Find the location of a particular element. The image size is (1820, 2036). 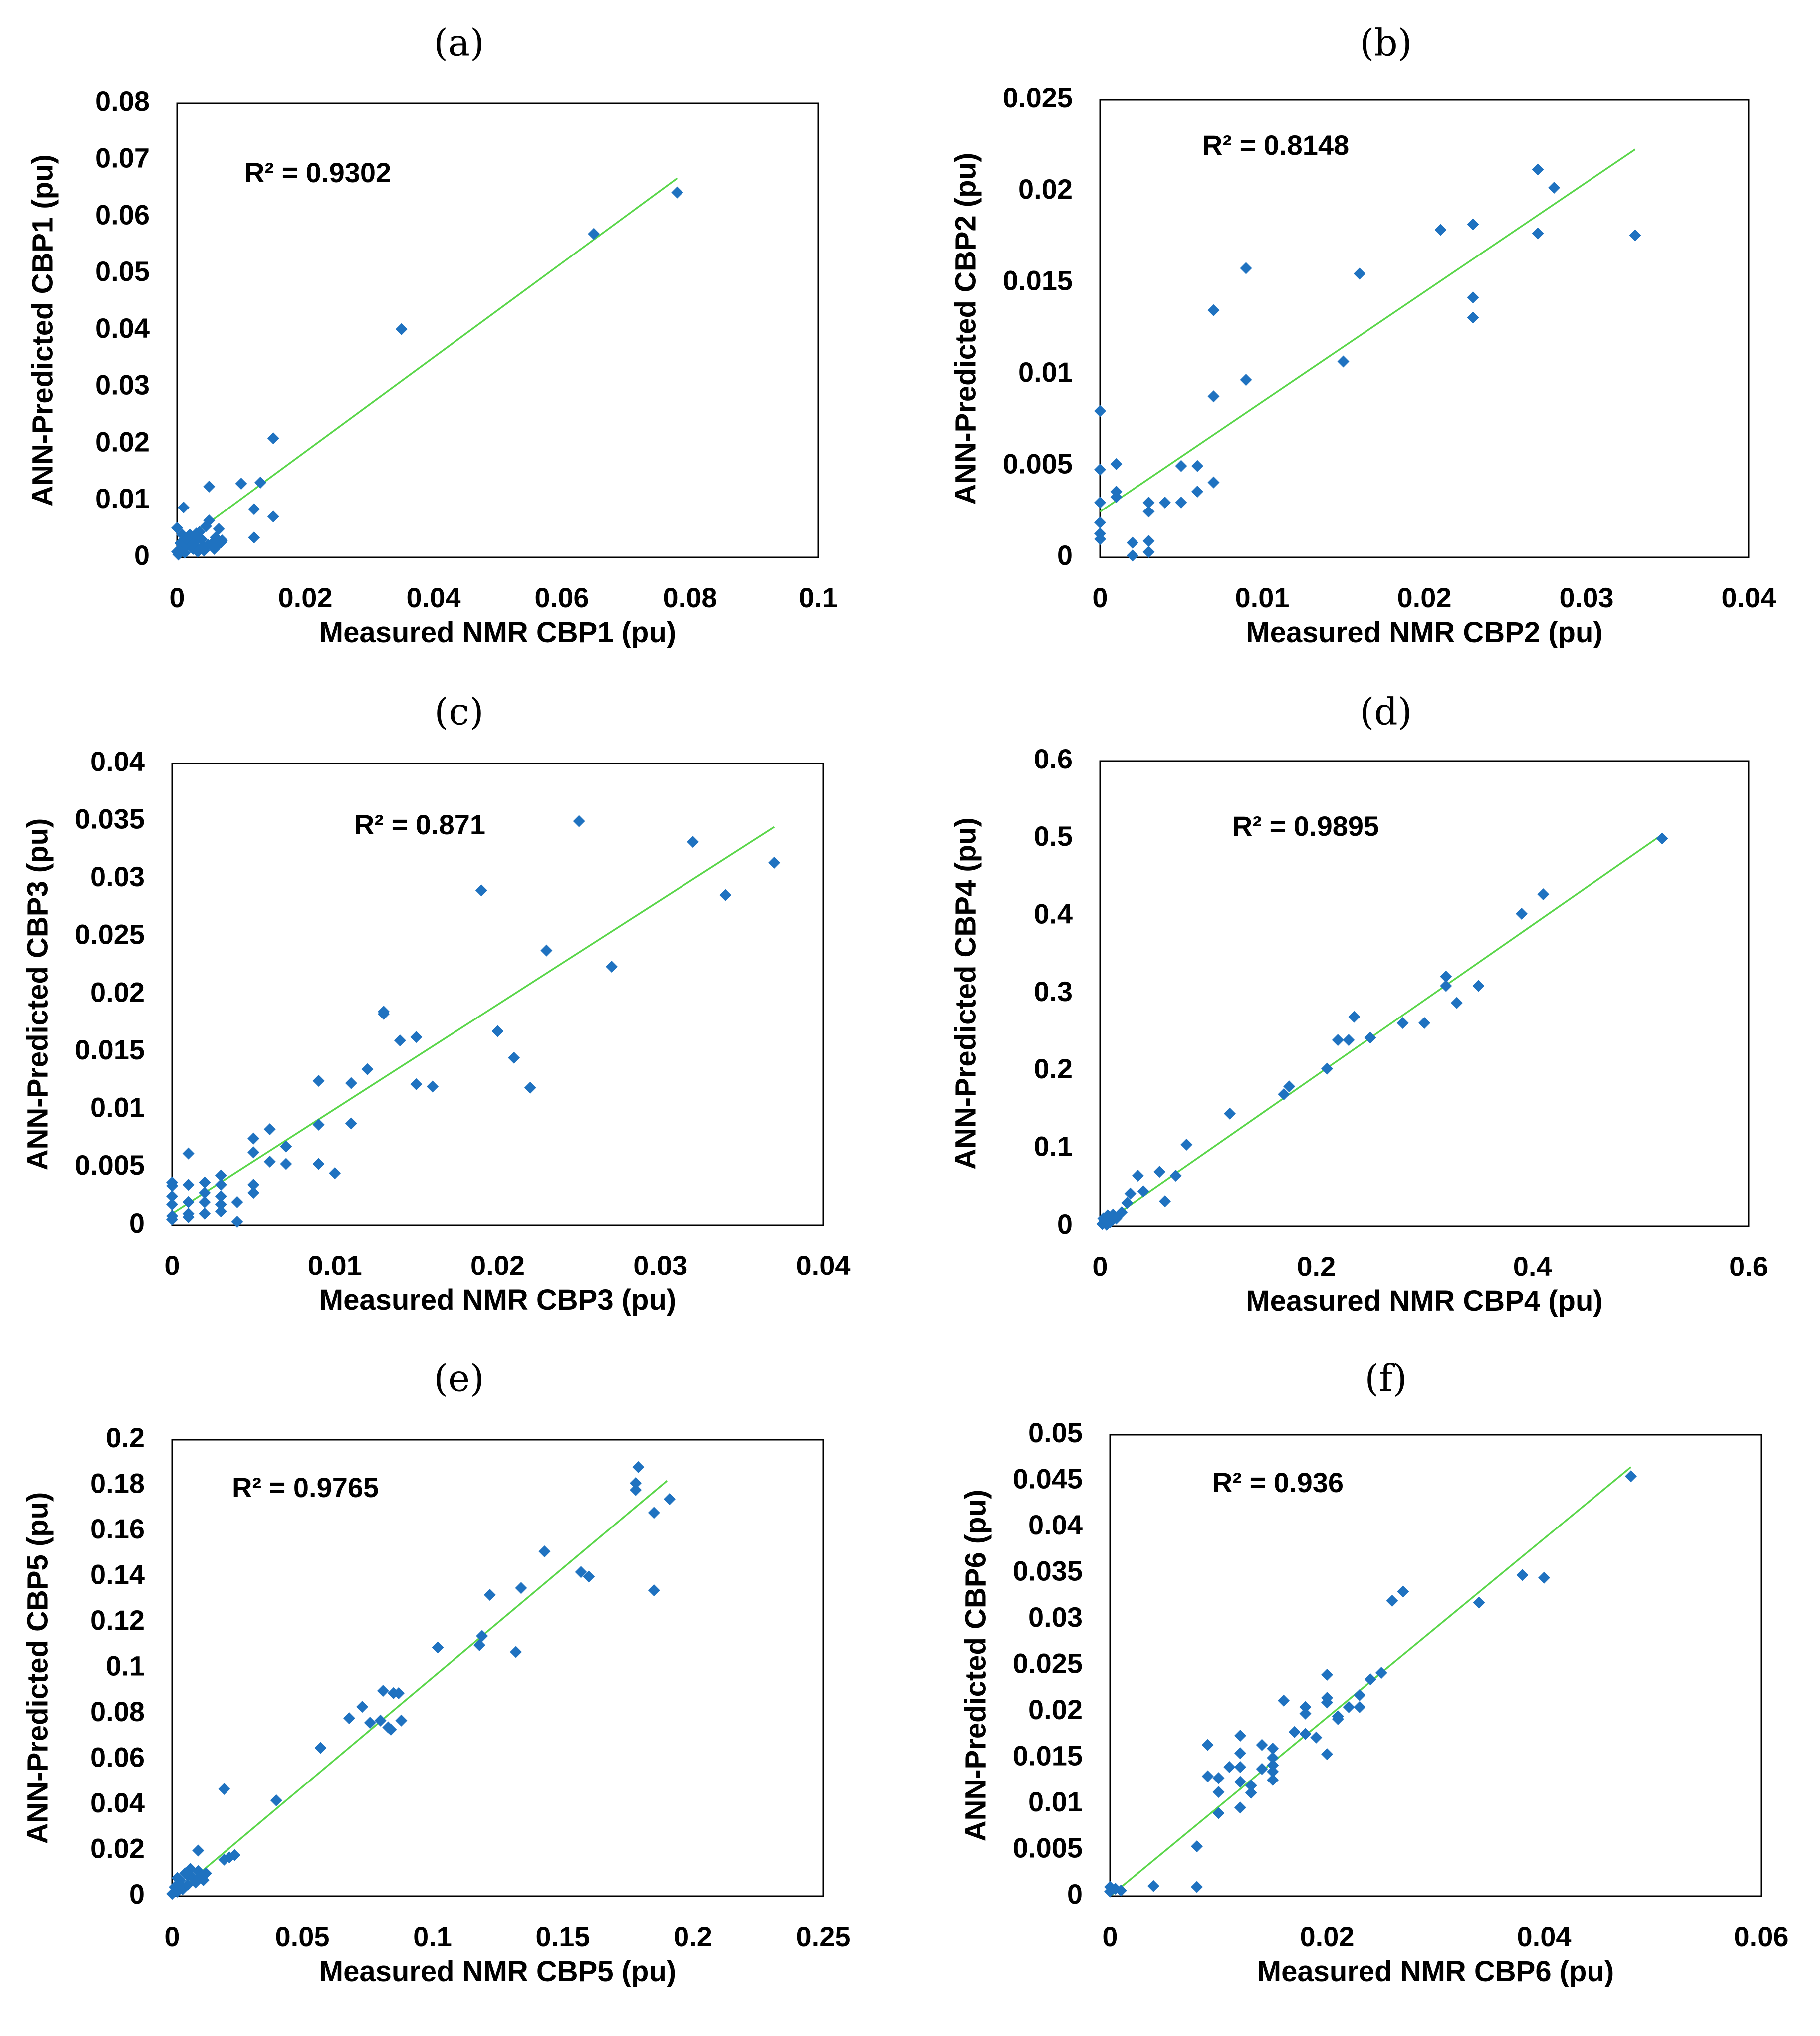

x-tick-label: 0.6 is located at coordinates (1748, 1266).